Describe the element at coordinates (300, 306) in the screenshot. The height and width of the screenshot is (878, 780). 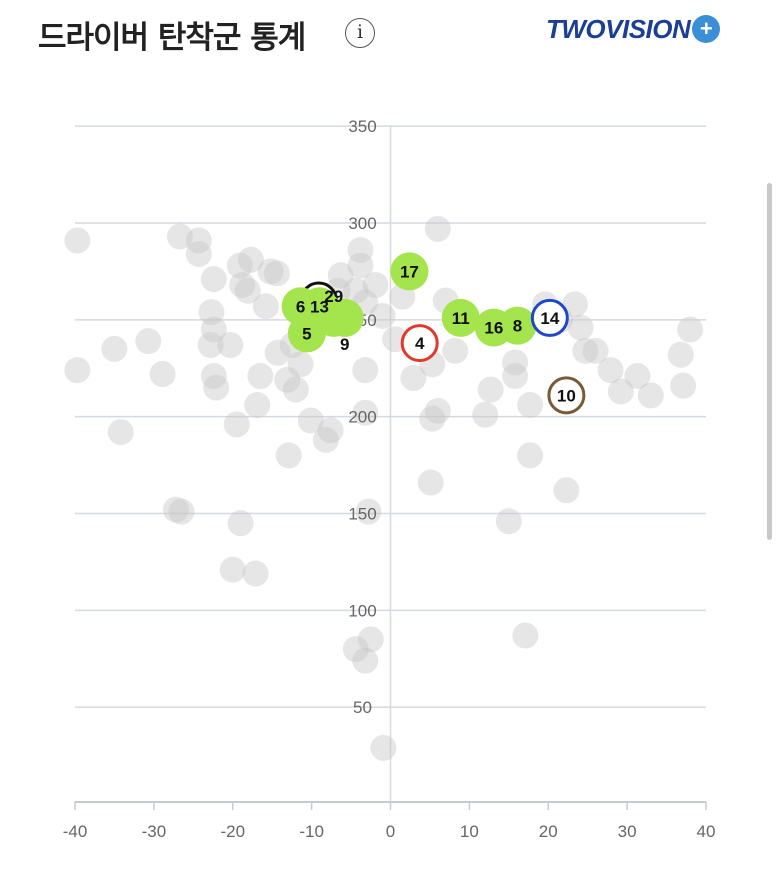
I see `shot-point-label: 6` at that location.